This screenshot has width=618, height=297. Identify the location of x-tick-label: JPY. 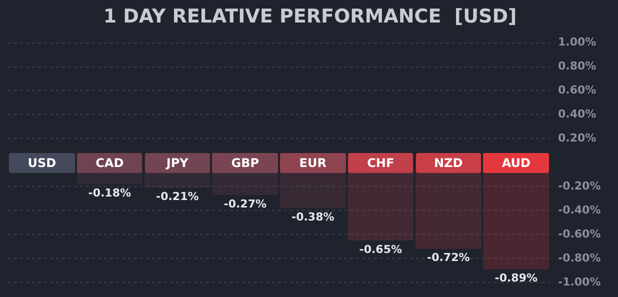
(177, 163).